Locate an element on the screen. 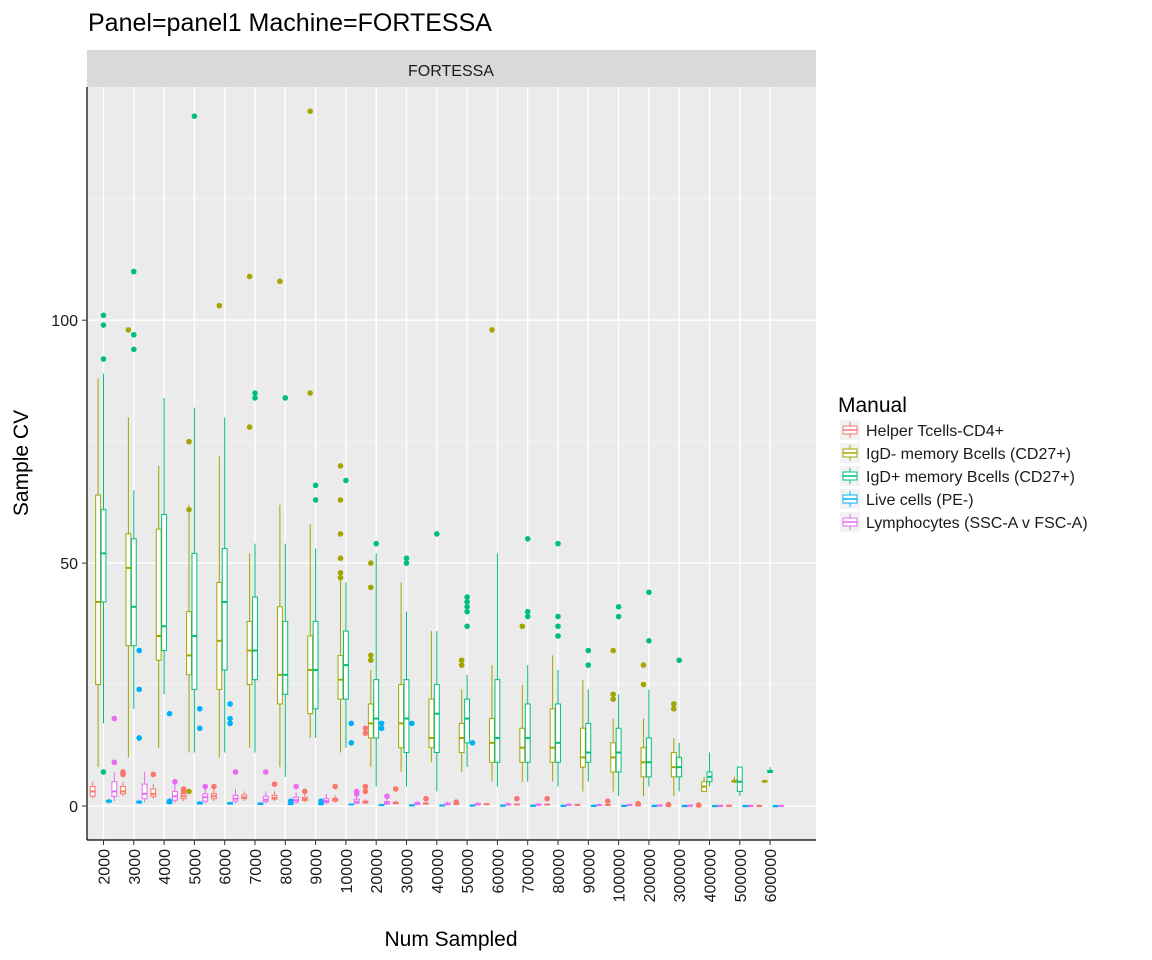 The image size is (1152, 960). x-tick-label: 40000 is located at coordinates (438, 871).